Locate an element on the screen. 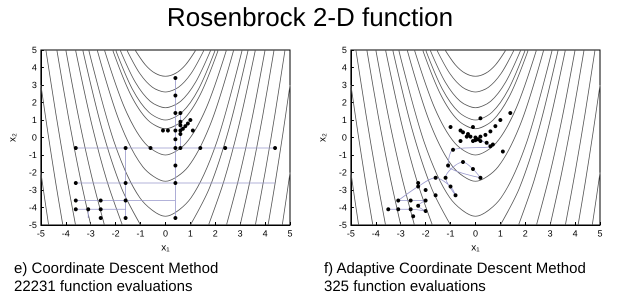  text: f) Adaptive Coordinate Descent Method is located at coordinates (455, 269).